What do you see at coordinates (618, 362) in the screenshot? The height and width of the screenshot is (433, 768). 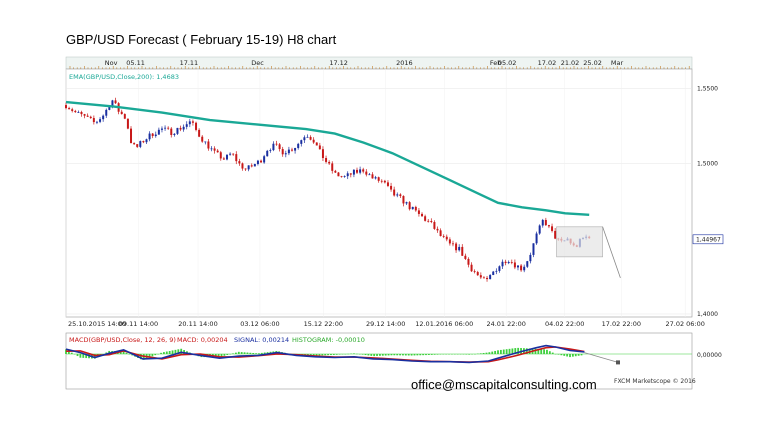 I see `macd-forecast-marker` at bounding box center [618, 362].